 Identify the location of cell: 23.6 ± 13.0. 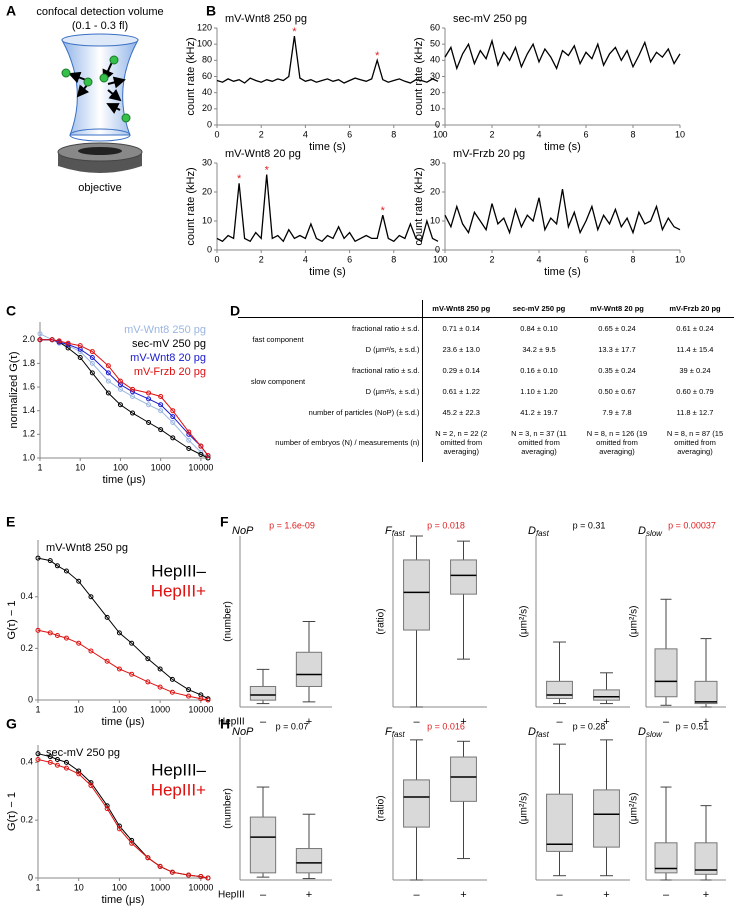
(461, 349).